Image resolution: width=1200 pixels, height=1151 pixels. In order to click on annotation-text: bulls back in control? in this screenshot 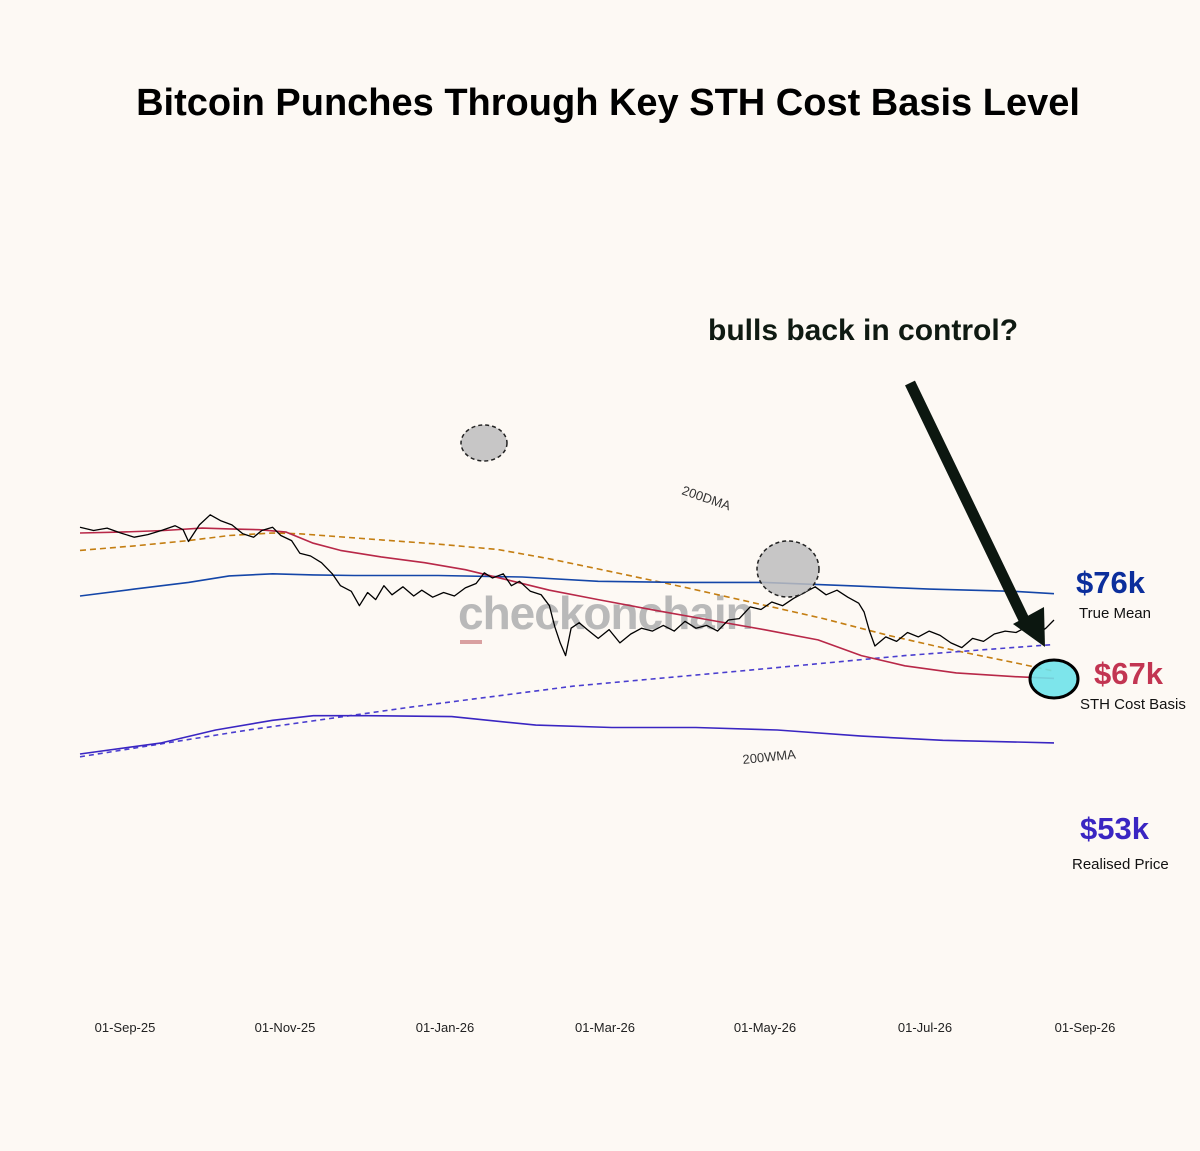, I will do `click(863, 330)`.